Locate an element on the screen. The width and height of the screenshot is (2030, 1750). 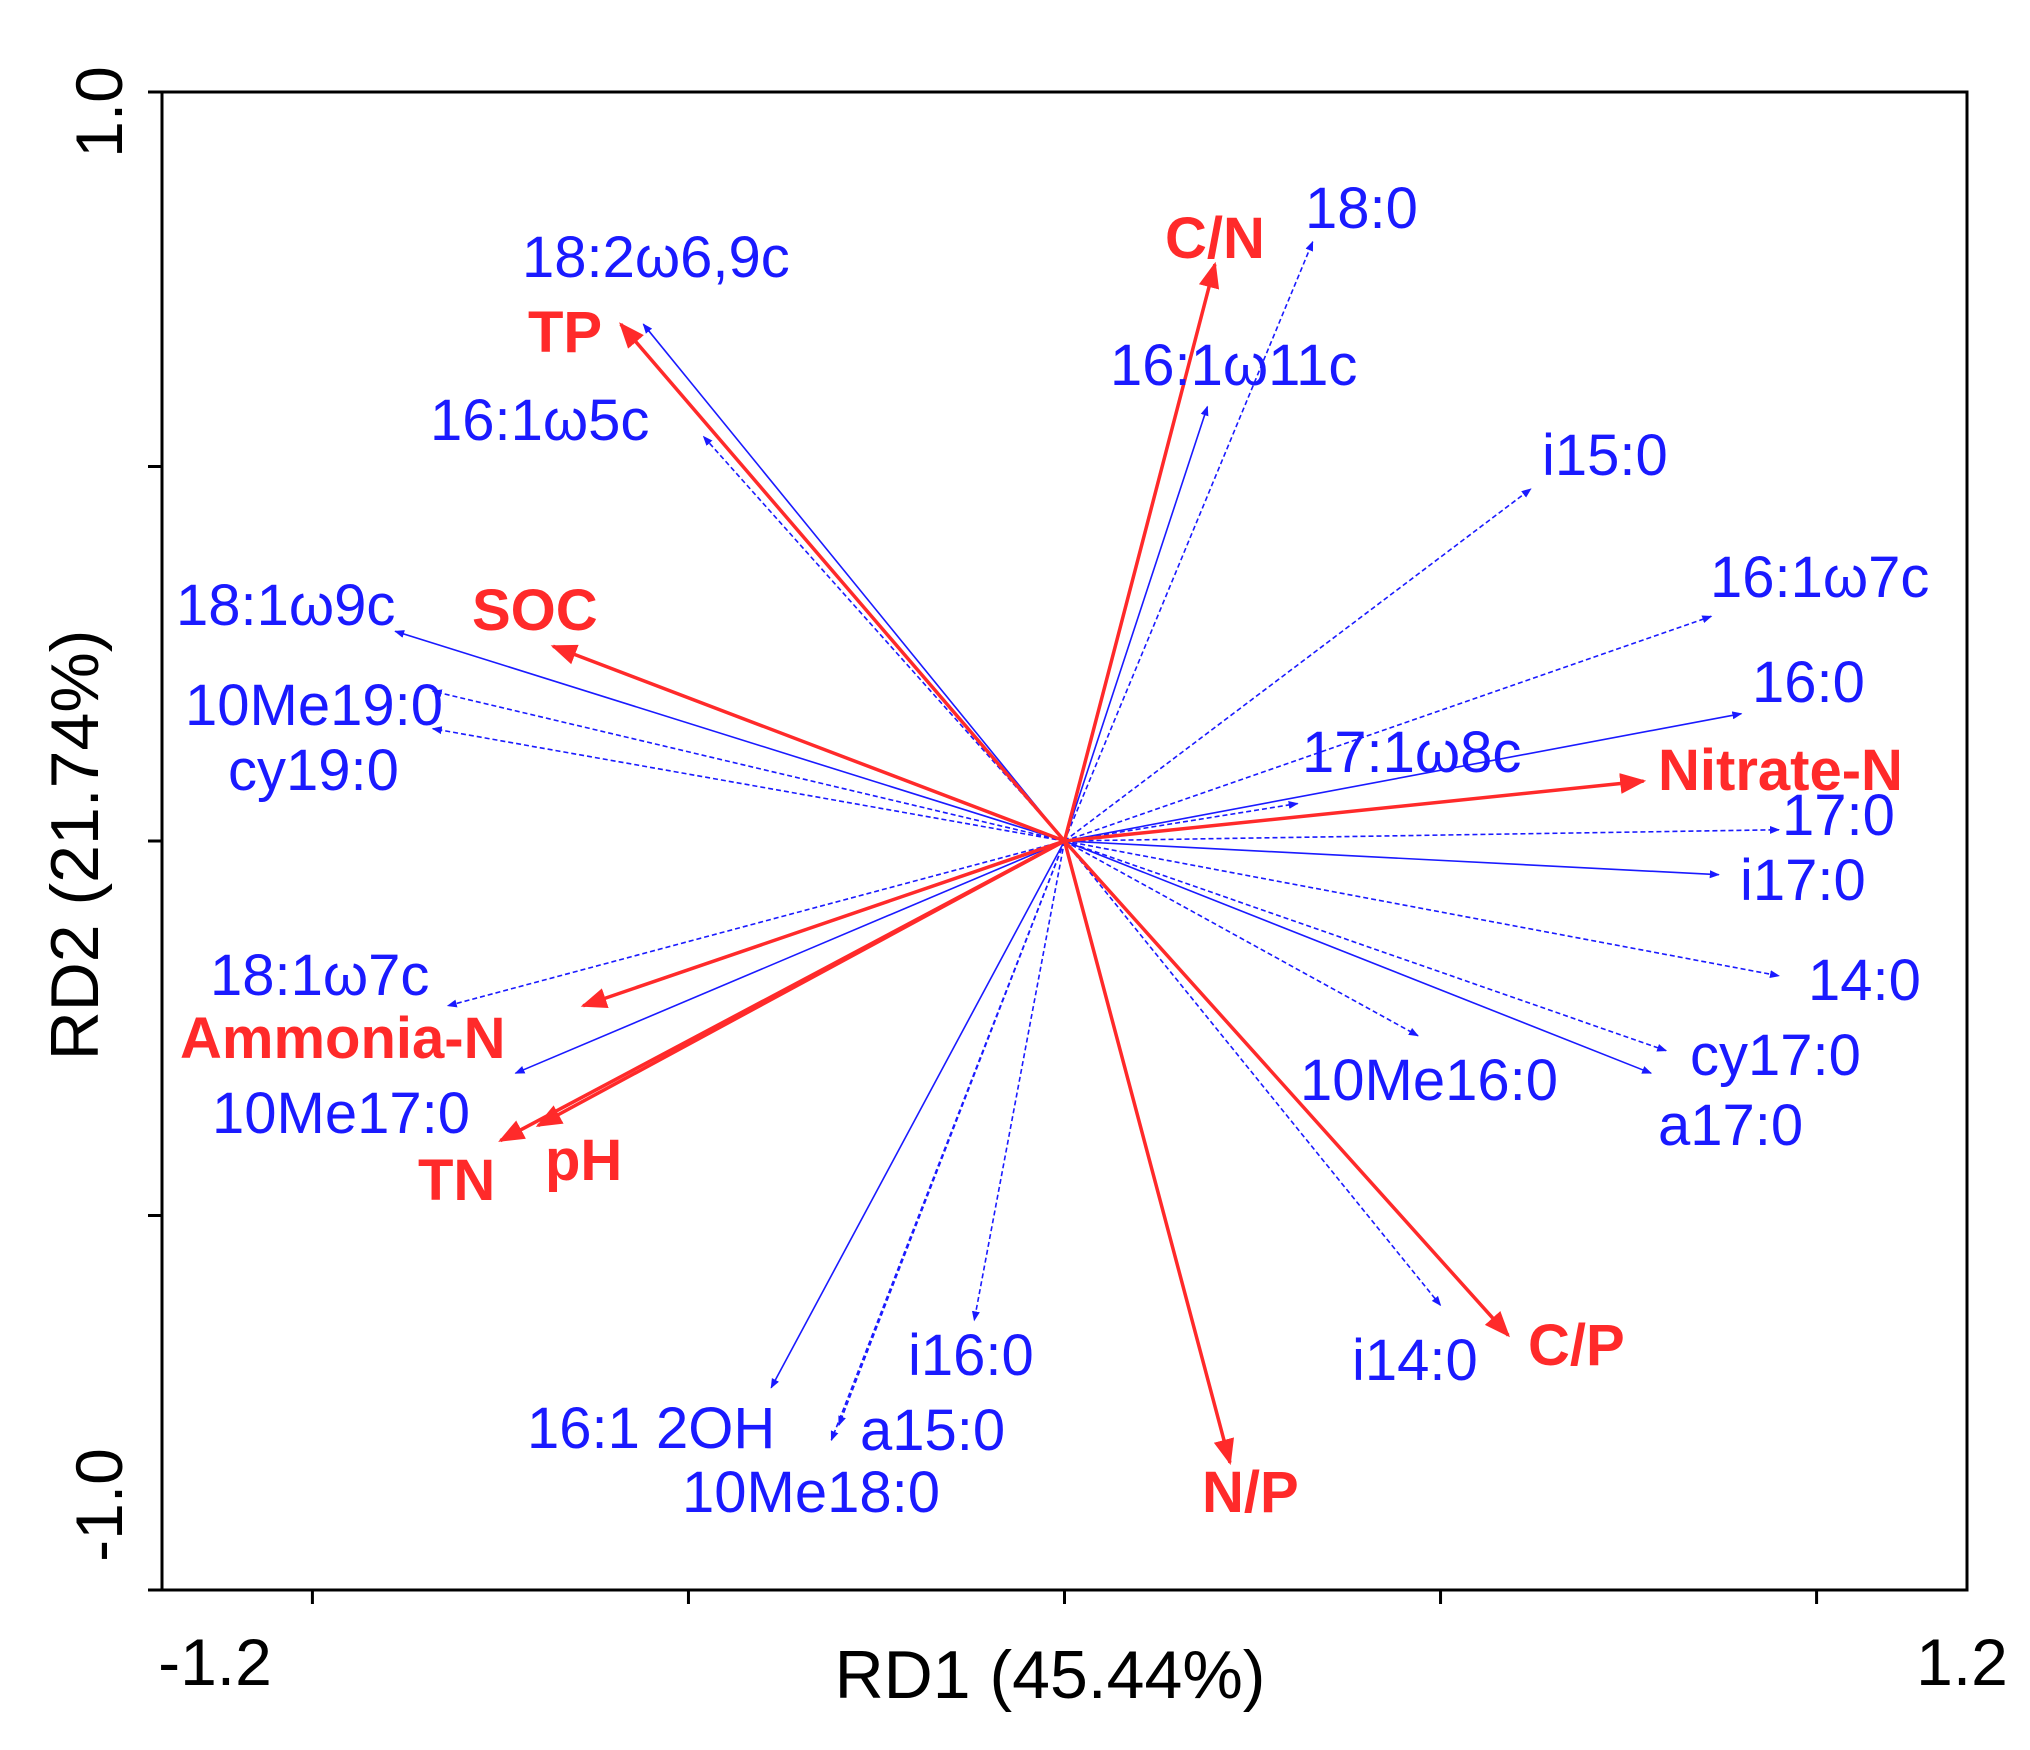
env-label: TN is located at coordinates (456, 1180).